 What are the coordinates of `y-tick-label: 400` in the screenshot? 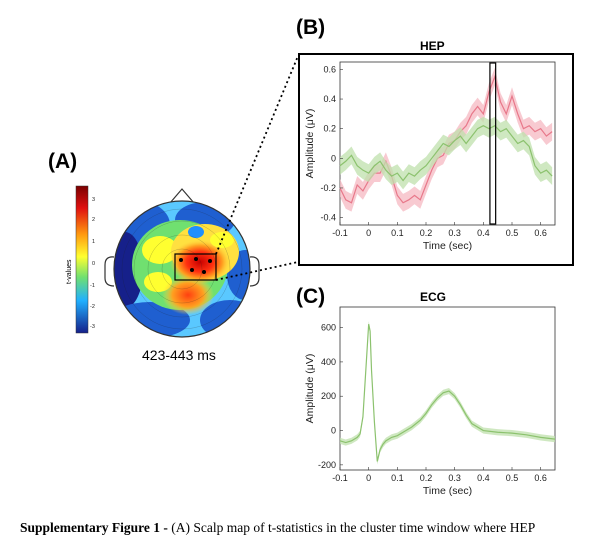 It's located at (328, 362).